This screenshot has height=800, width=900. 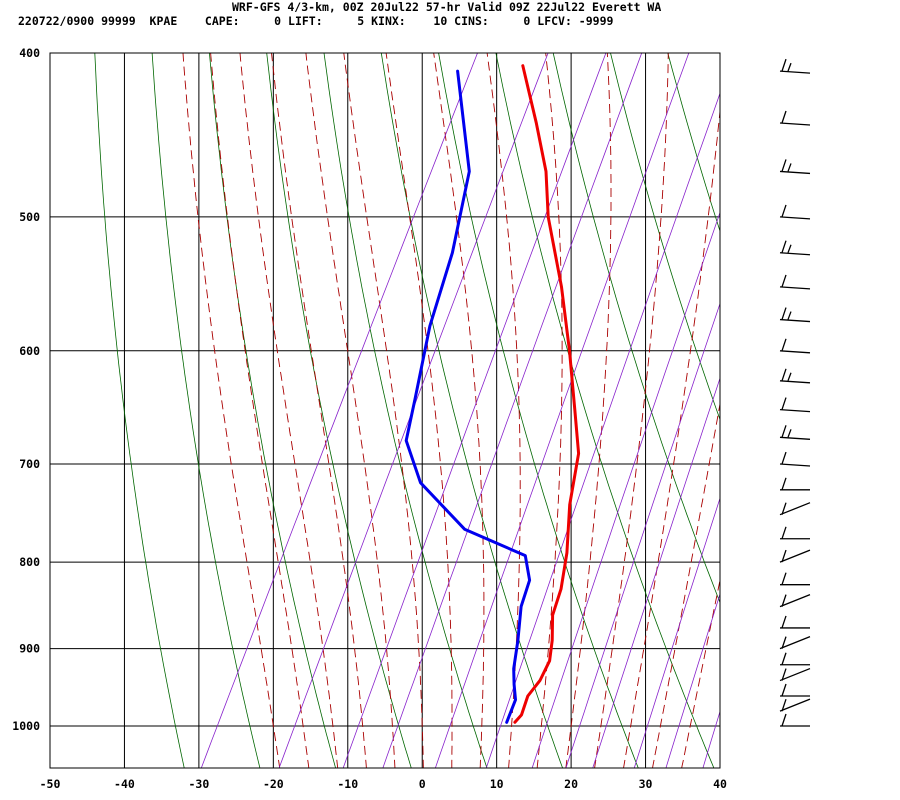 I want to click on temperature-profile-line, so click(x=547, y=394).